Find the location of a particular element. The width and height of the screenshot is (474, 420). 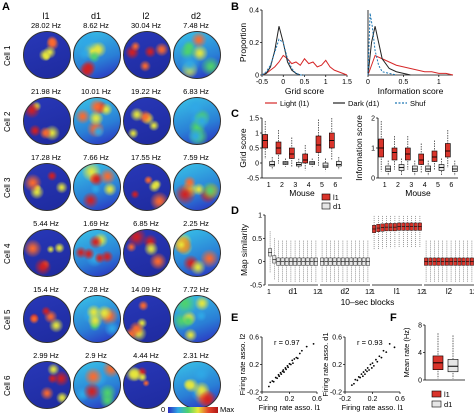

info-score-box-y-label: Information score is located at coordinates (359, 148).